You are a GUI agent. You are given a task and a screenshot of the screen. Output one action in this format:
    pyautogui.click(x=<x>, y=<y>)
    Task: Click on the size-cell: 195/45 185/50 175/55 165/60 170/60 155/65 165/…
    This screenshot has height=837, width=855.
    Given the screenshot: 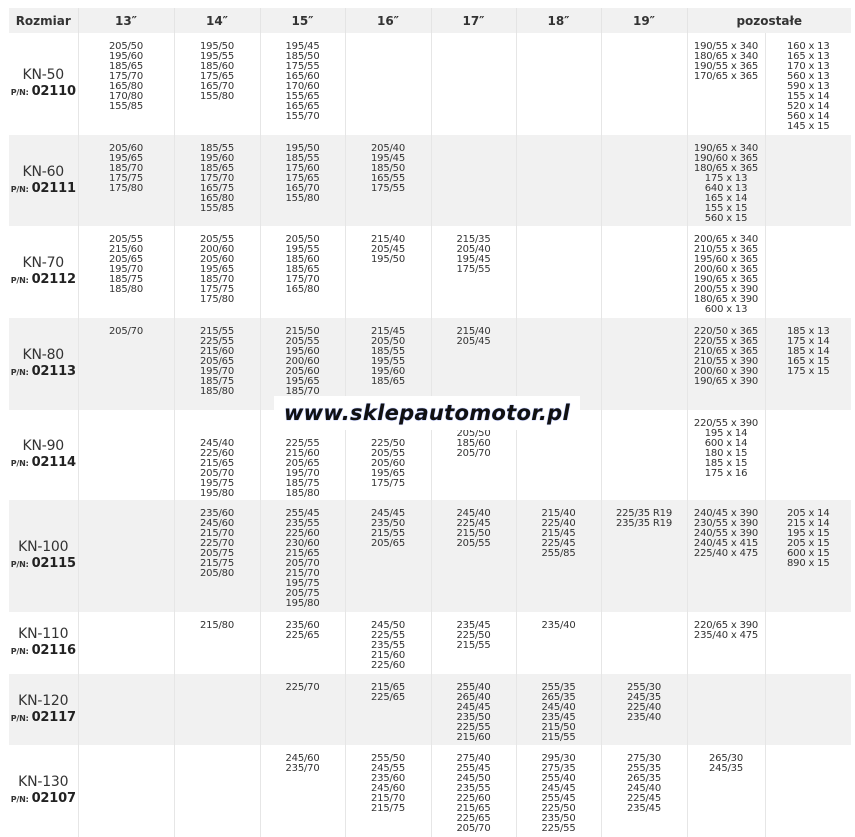 What is the action you would take?
    pyautogui.click(x=302, y=84)
    